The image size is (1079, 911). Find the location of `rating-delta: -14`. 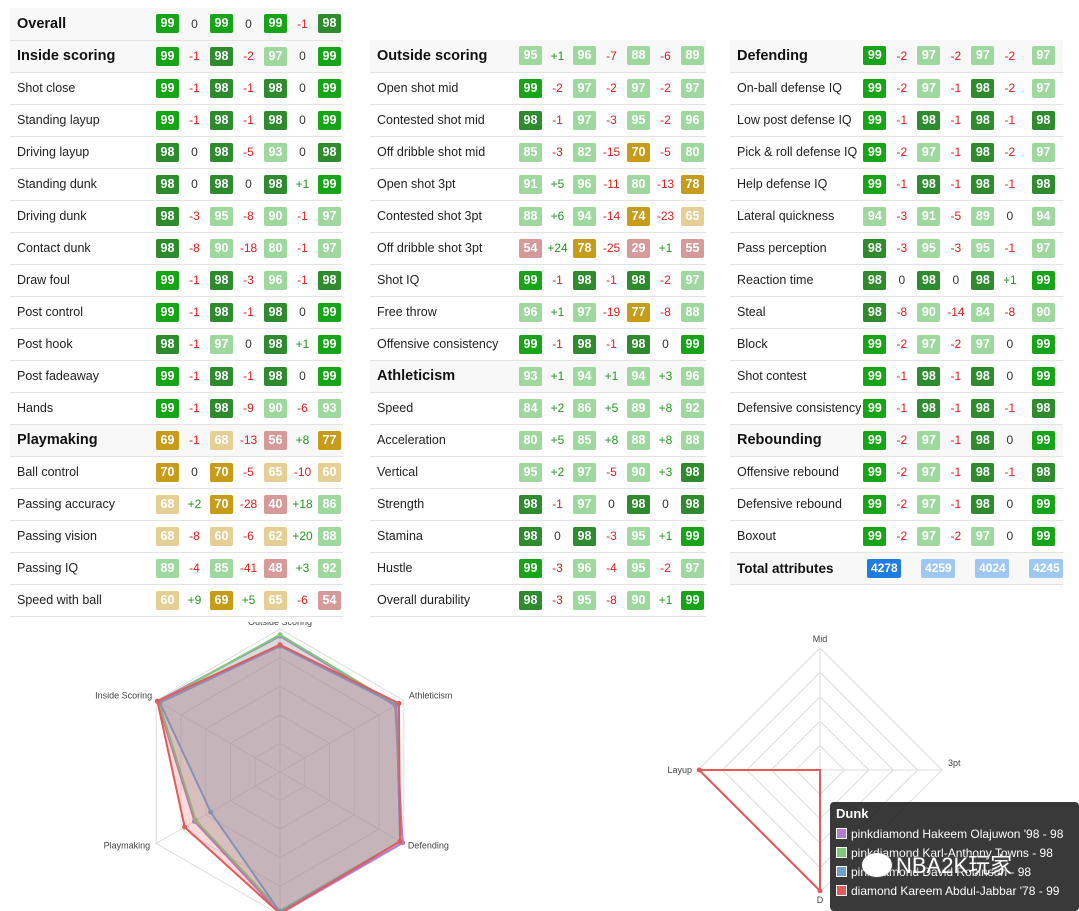

rating-delta: -14 is located at coordinates (956, 312).